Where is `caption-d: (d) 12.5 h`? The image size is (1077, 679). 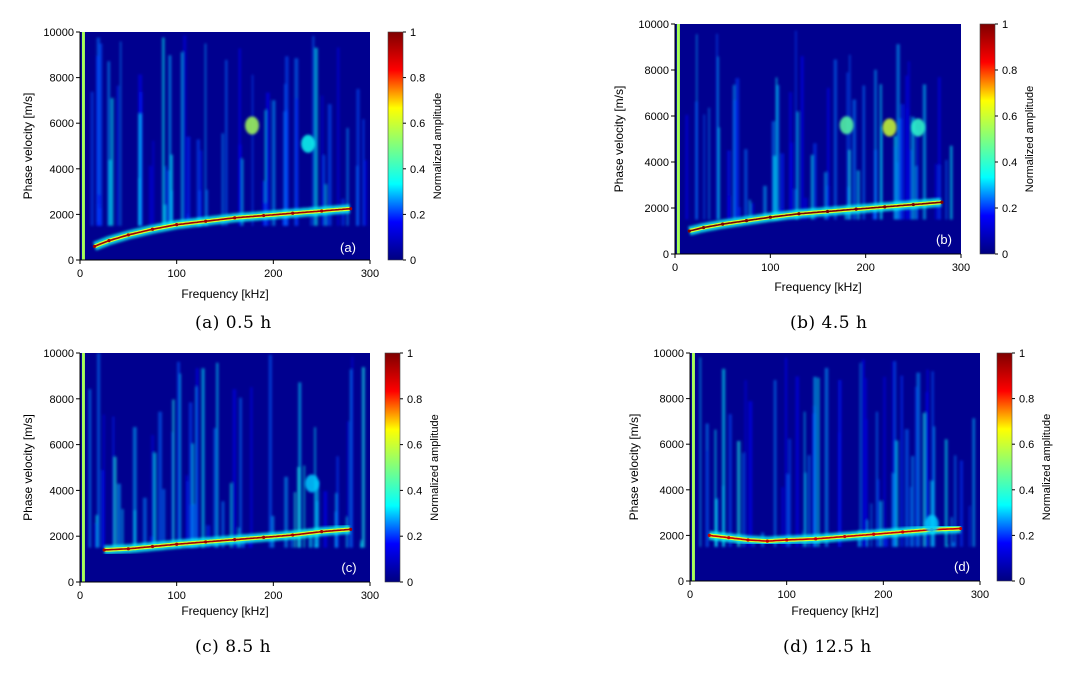 caption-d: (d) 12.5 h is located at coordinates (827, 647).